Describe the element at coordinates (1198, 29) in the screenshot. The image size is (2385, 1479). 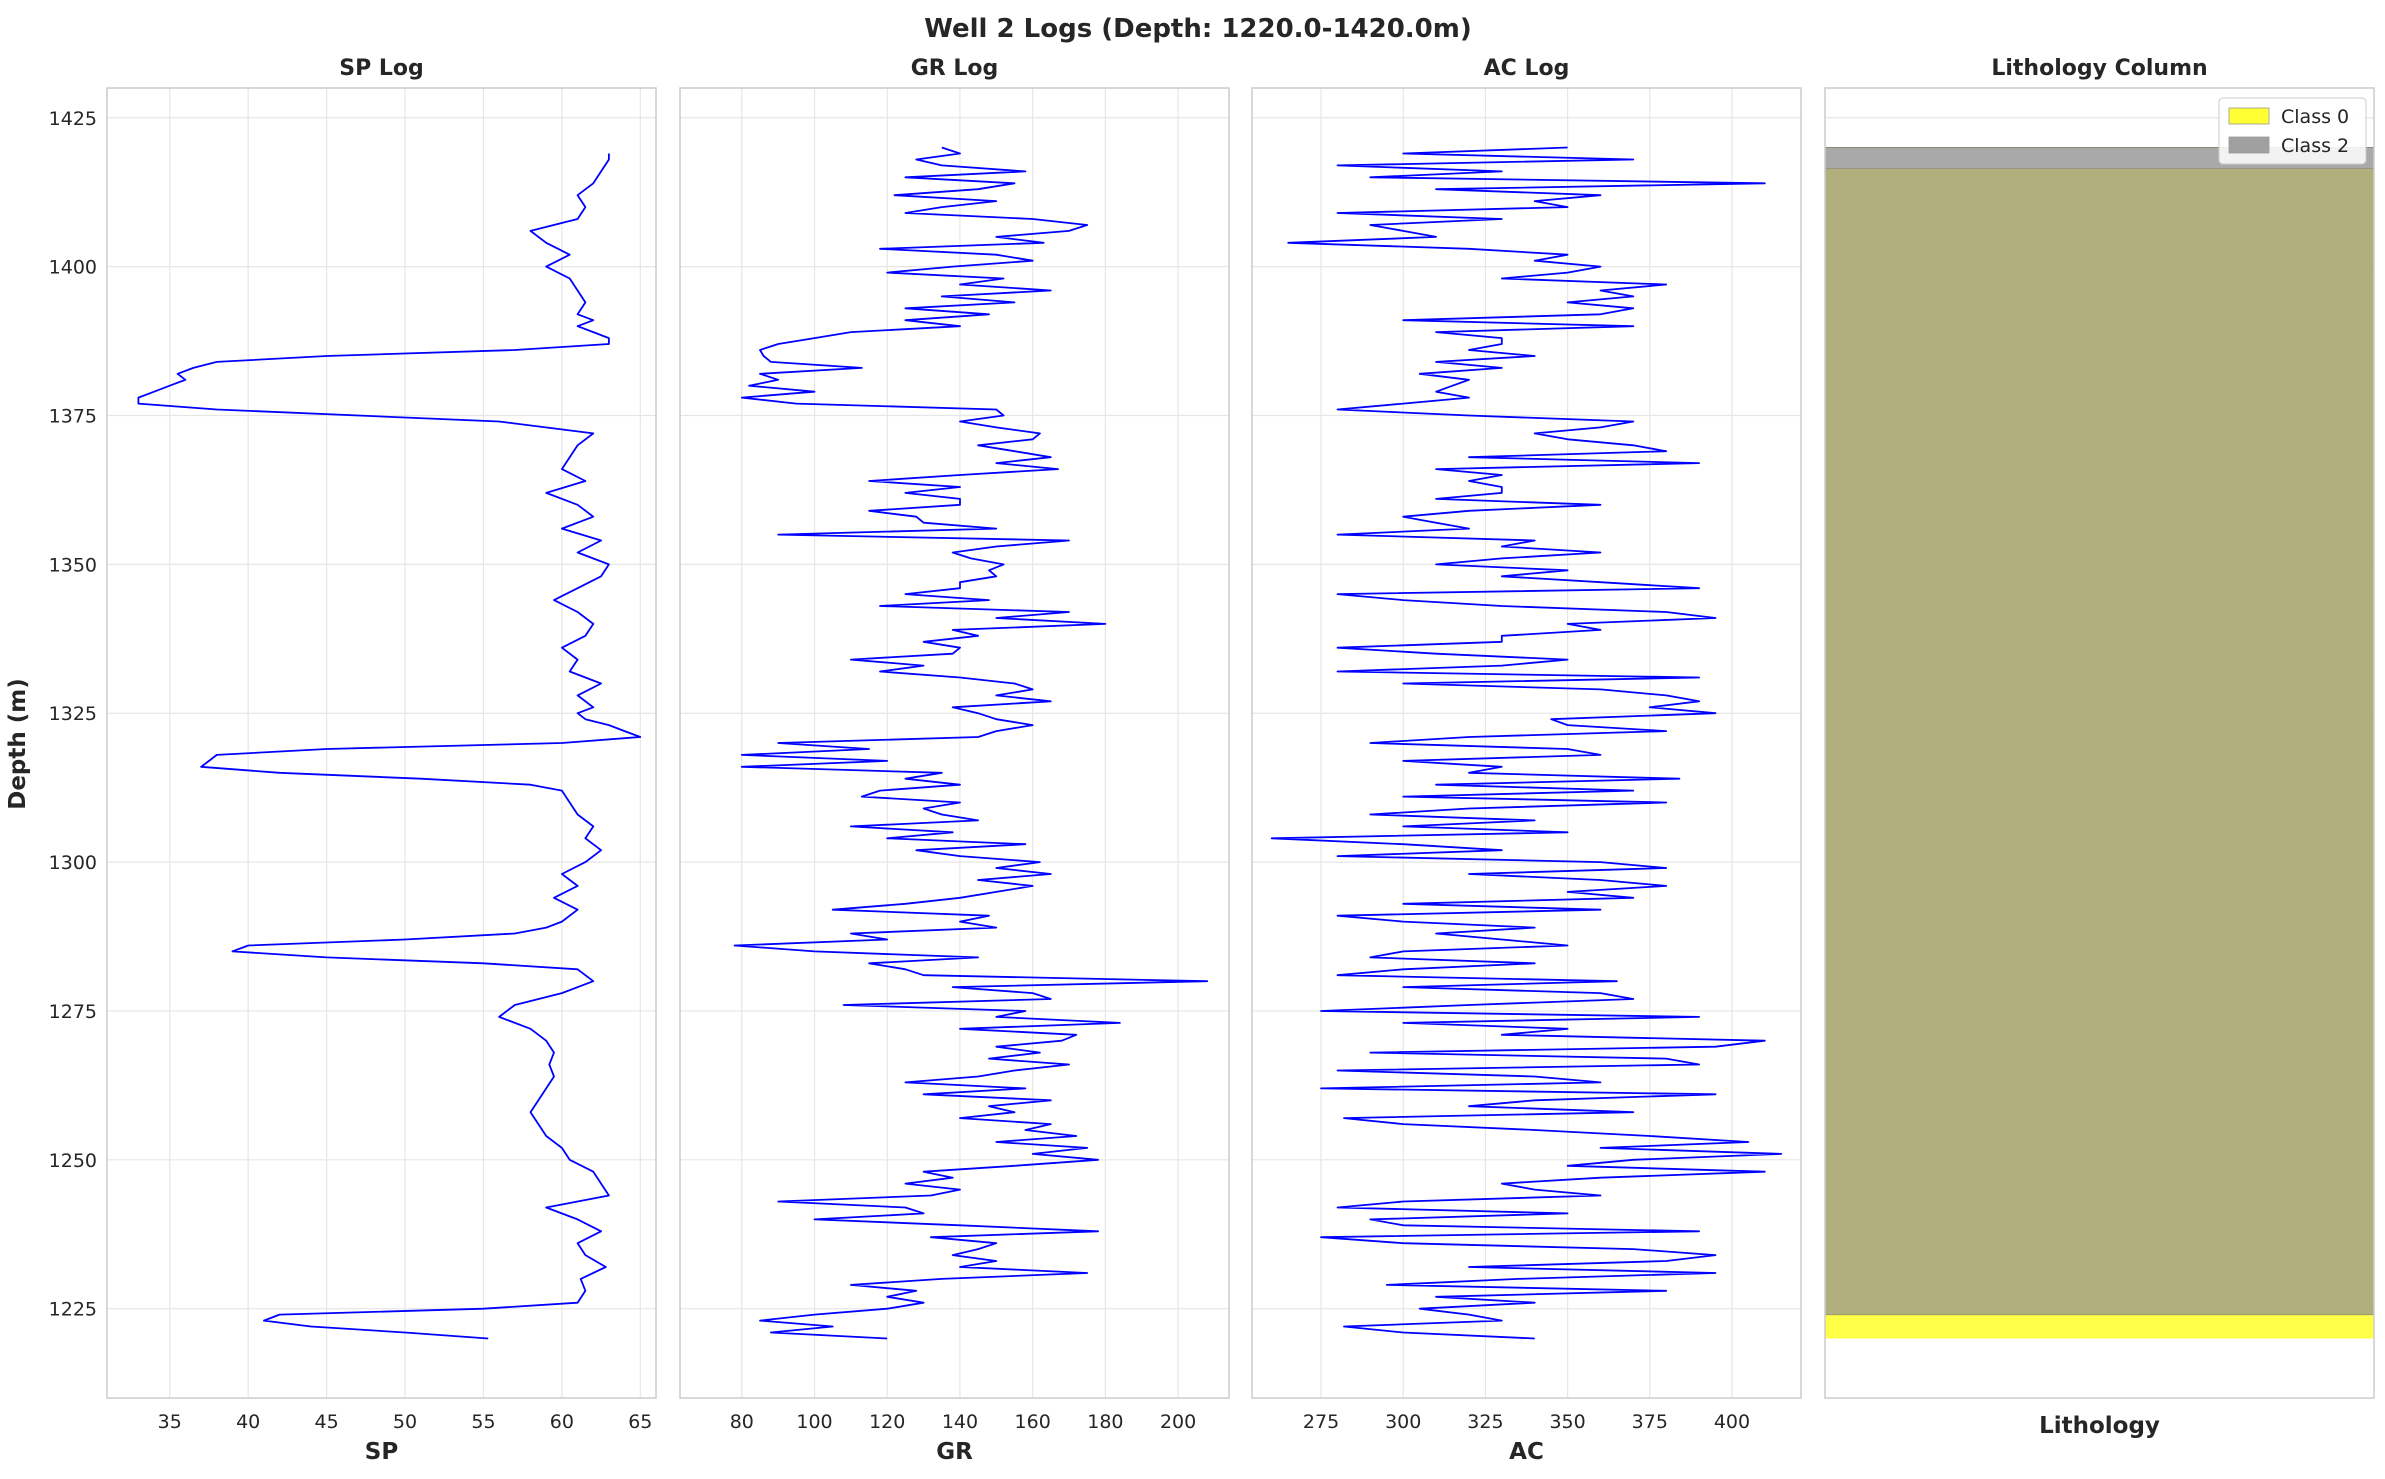
I see `figure-title: Well 2 Logs (Depth: 1220.0-1420.0m)` at that location.